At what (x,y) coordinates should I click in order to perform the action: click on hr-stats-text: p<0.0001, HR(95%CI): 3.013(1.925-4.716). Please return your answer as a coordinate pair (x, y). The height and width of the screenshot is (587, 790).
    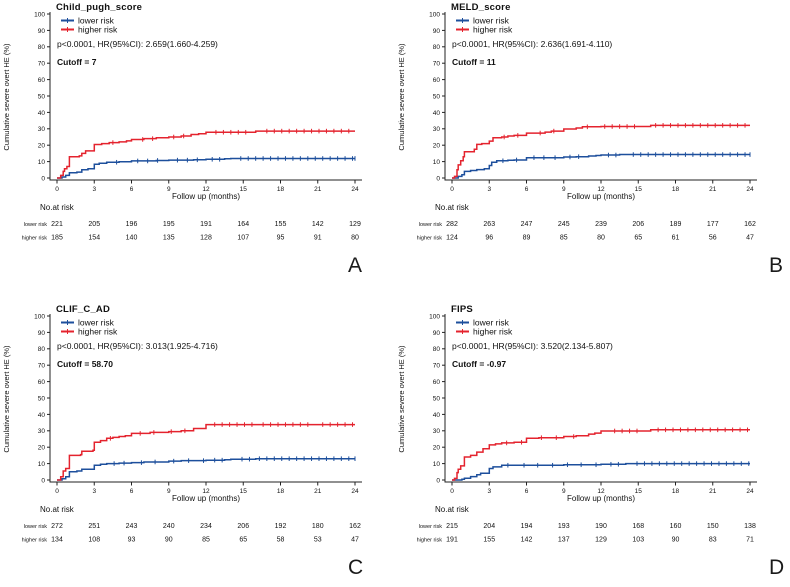
    Looking at the image, I should click on (137, 346).